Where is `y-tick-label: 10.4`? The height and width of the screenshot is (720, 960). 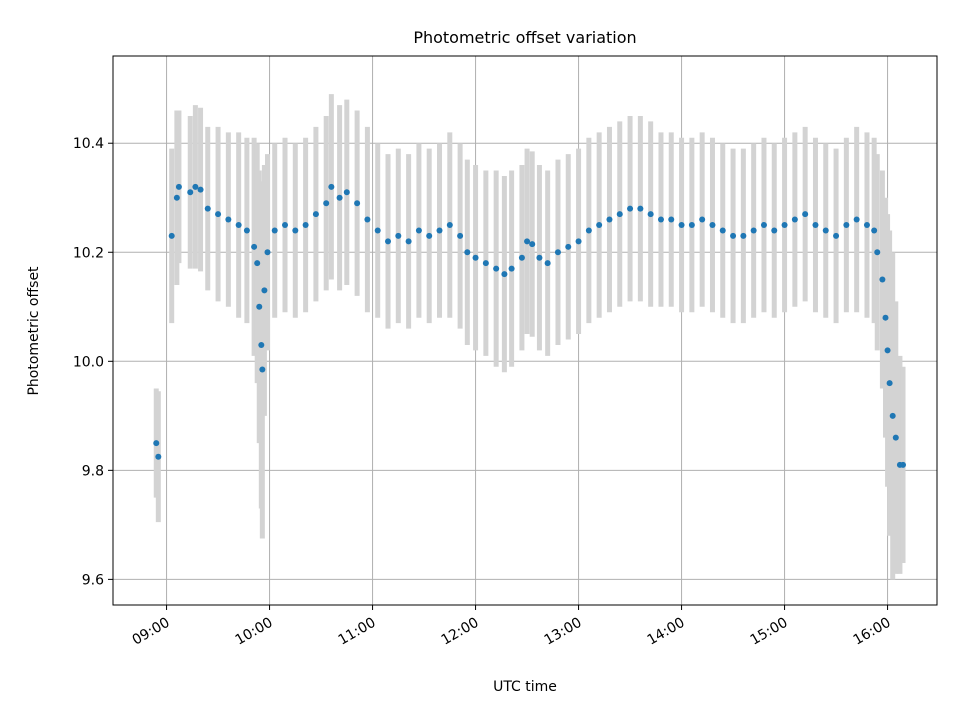 y-tick-label: 10.4 is located at coordinates (88, 144).